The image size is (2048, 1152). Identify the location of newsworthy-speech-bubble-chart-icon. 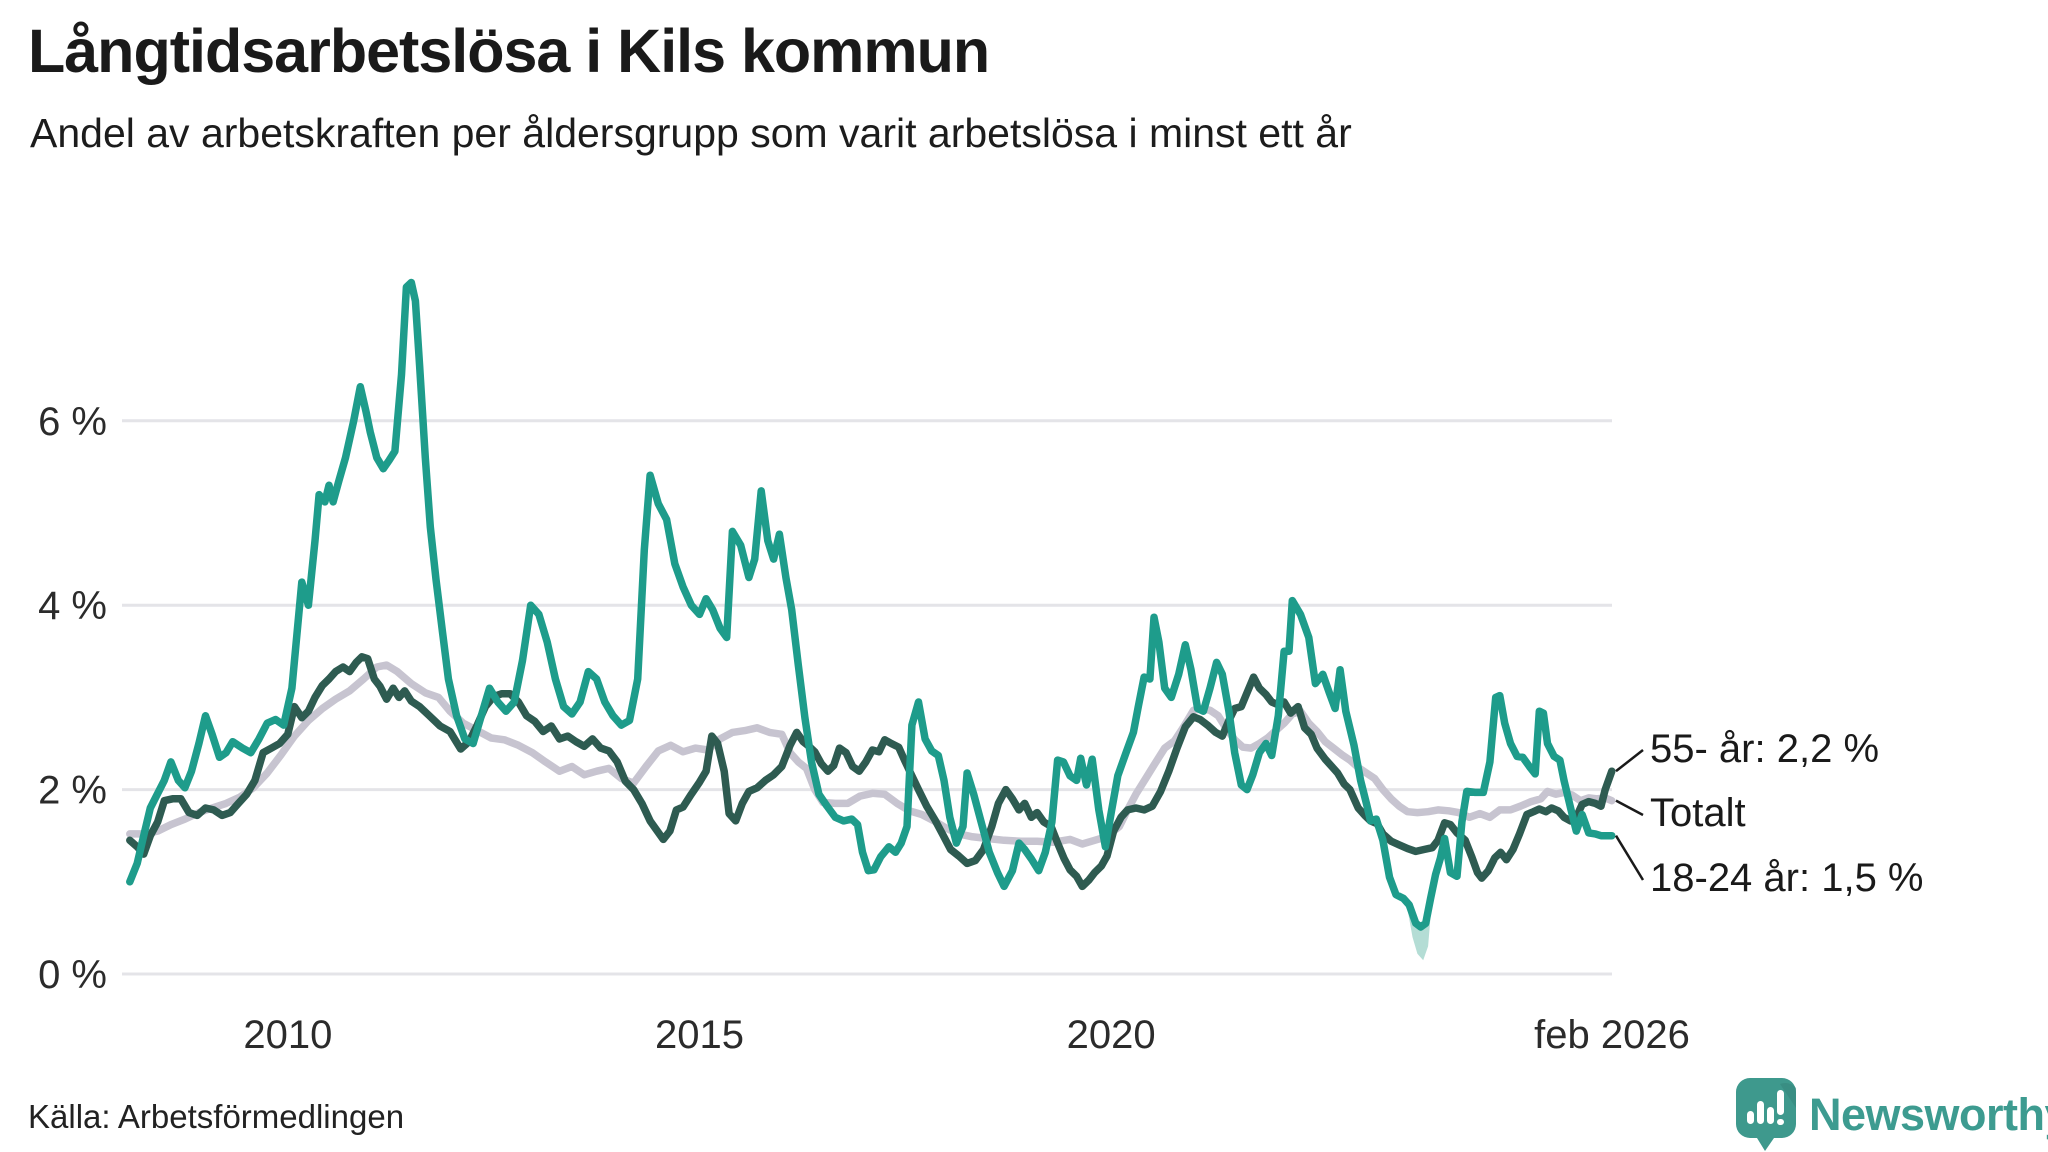
(1766, 1114).